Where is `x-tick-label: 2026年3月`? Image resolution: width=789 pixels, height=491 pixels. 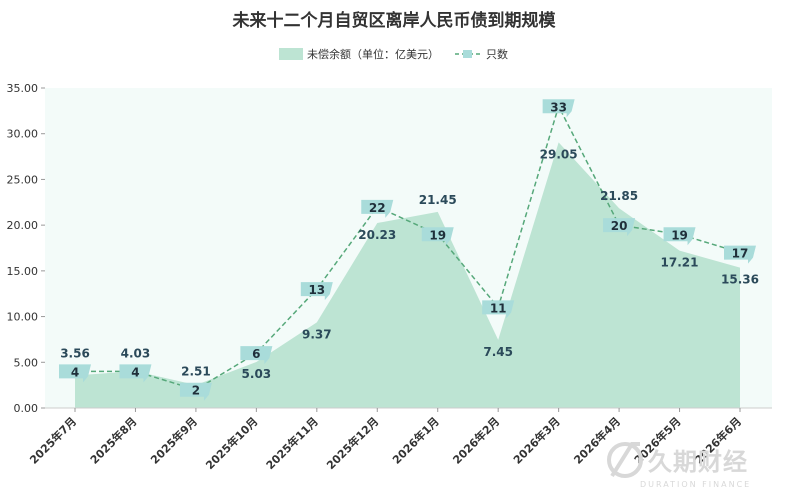
x-tick-label: 2026年3月 is located at coordinates (536, 440).